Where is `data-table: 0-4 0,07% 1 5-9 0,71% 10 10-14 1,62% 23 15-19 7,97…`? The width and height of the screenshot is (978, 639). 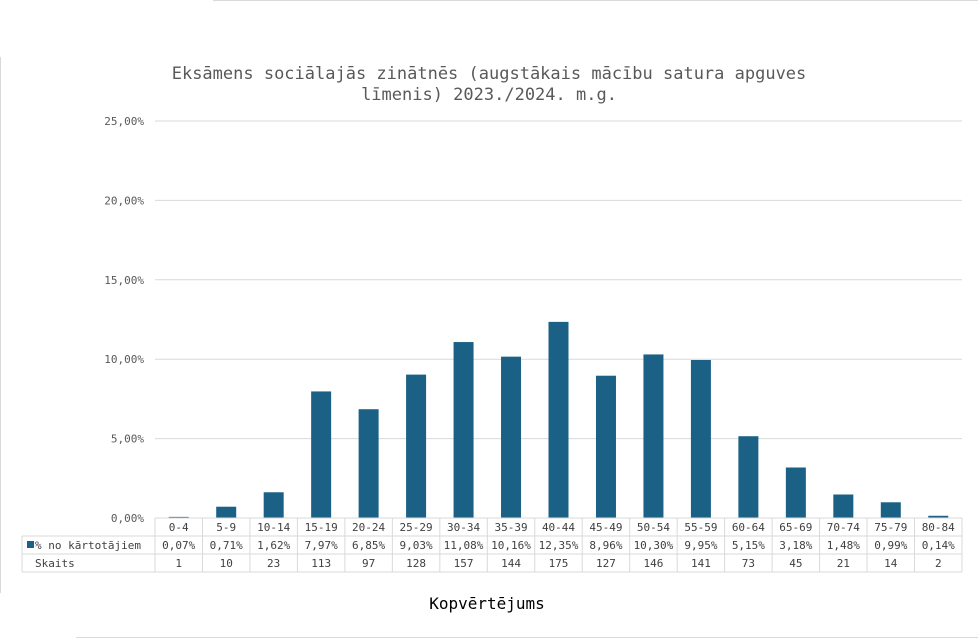 data-table: 0-4 0,07% 1 5-9 0,71% 10 10-14 1,62% 23 15-19 7,97… is located at coordinates (492, 545).